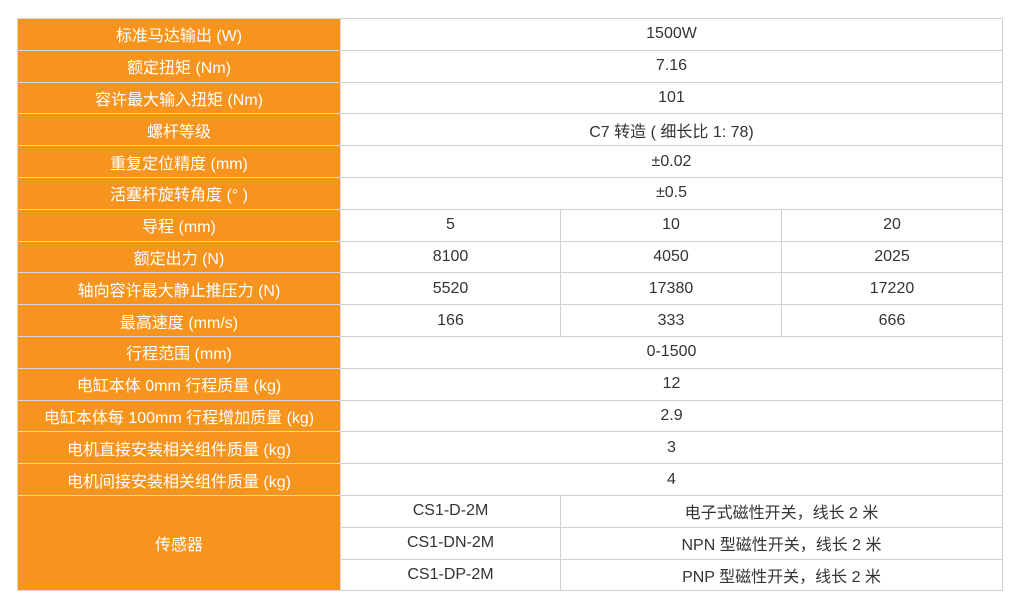 The height and width of the screenshot is (606, 1015). I want to click on row-value: ±0.02, so click(671, 161).